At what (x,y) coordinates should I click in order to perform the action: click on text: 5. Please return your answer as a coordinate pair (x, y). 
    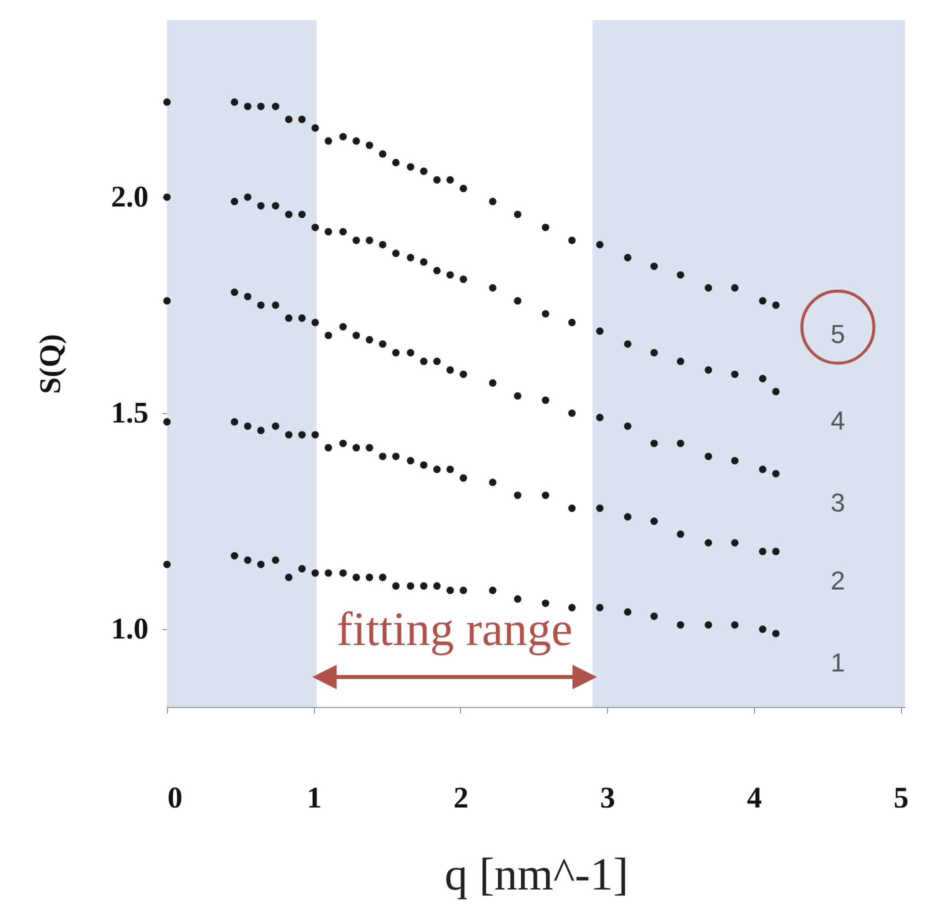
    Looking at the image, I should click on (838, 334).